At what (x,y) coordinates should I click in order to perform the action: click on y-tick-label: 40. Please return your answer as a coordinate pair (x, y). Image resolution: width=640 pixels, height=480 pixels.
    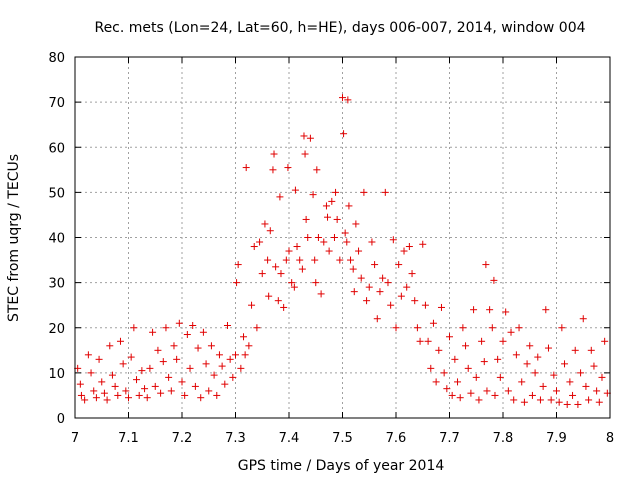
    Looking at the image, I should click on (56, 239).